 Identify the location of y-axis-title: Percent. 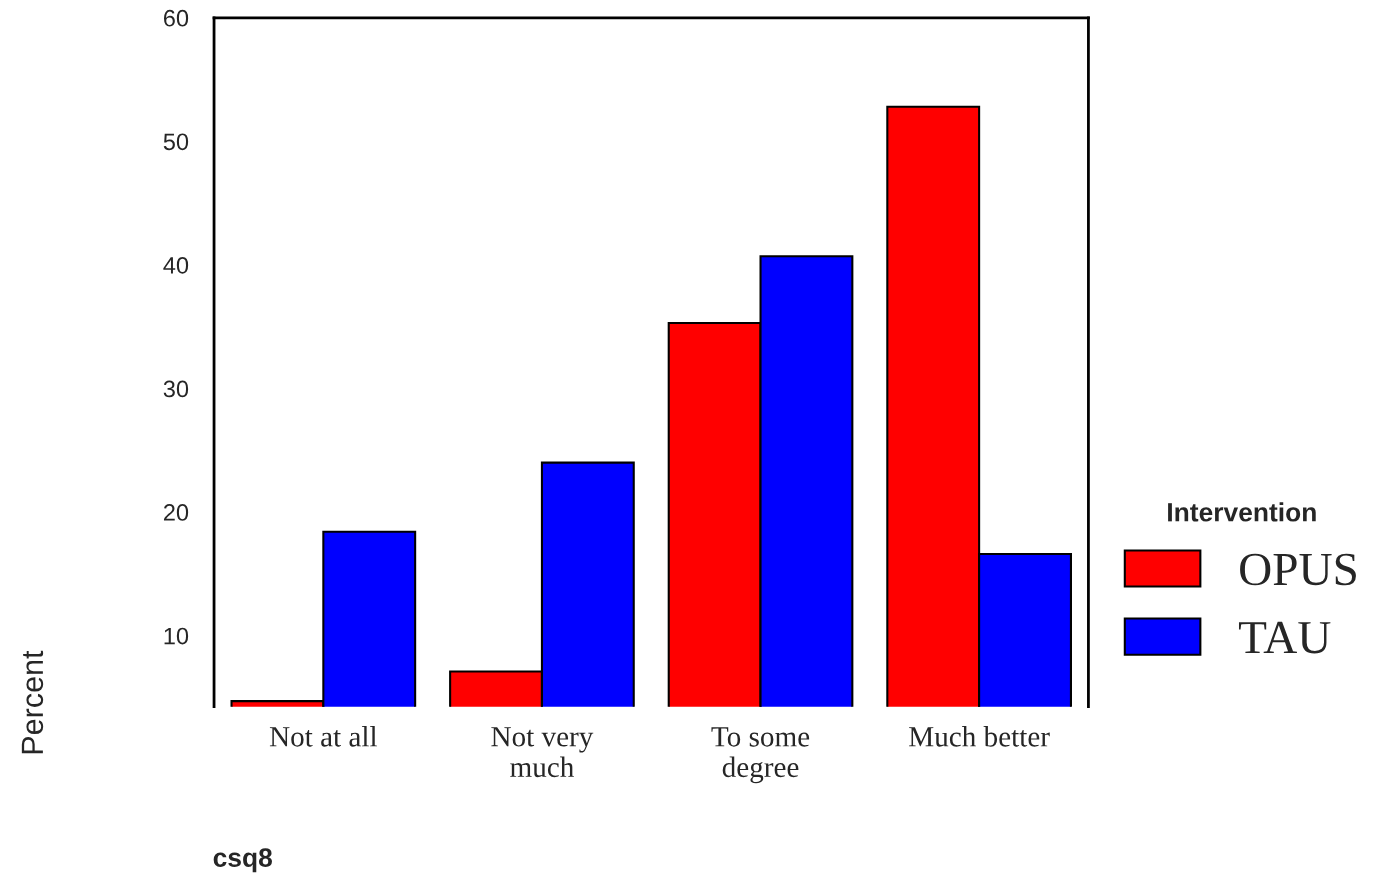
(32, 702).